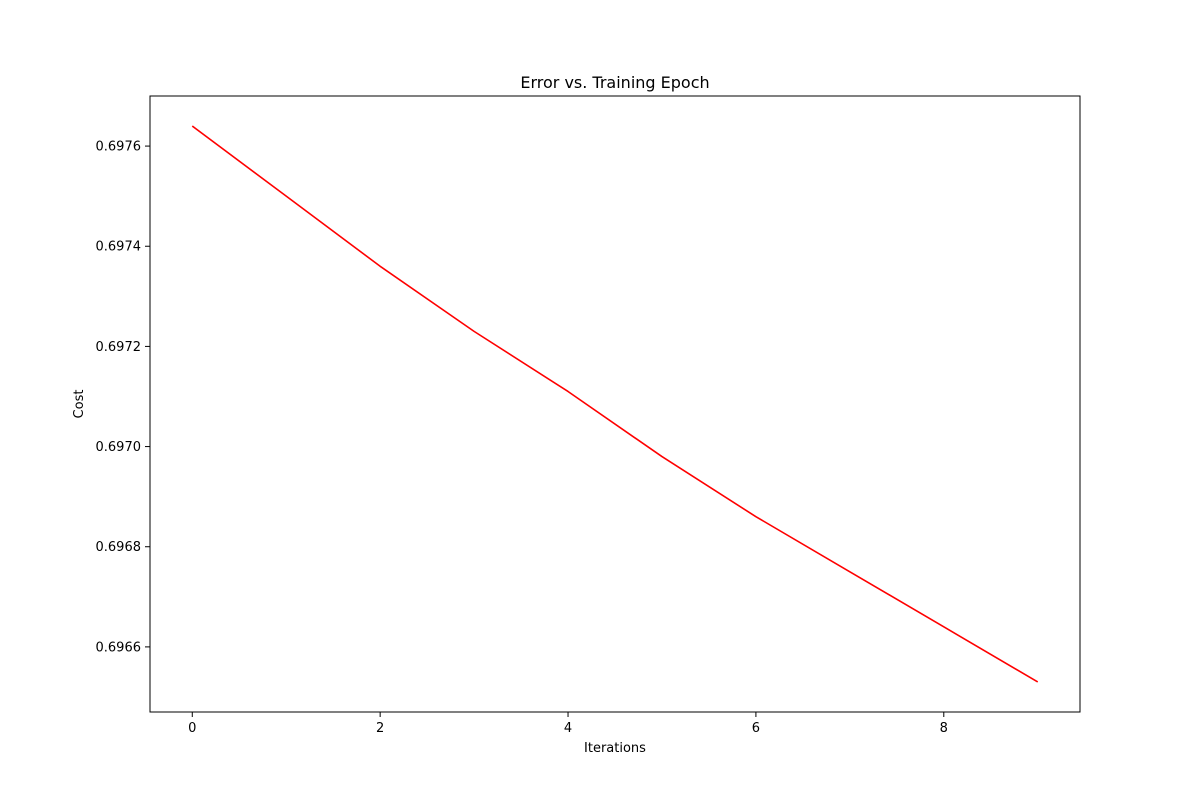 The width and height of the screenshot is (1200, 800). I want to click on x-tick-label: 6, so click(756, 728).